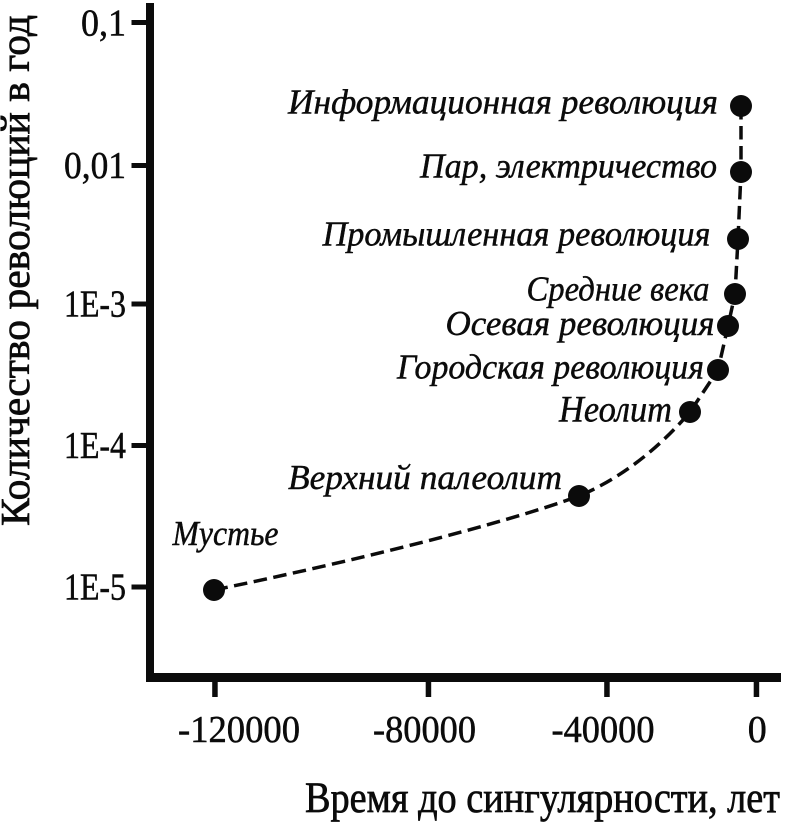  Describe the element at coordinates (550, 367) in the screenshot. I see `svg-text: Городская революция` at that location.